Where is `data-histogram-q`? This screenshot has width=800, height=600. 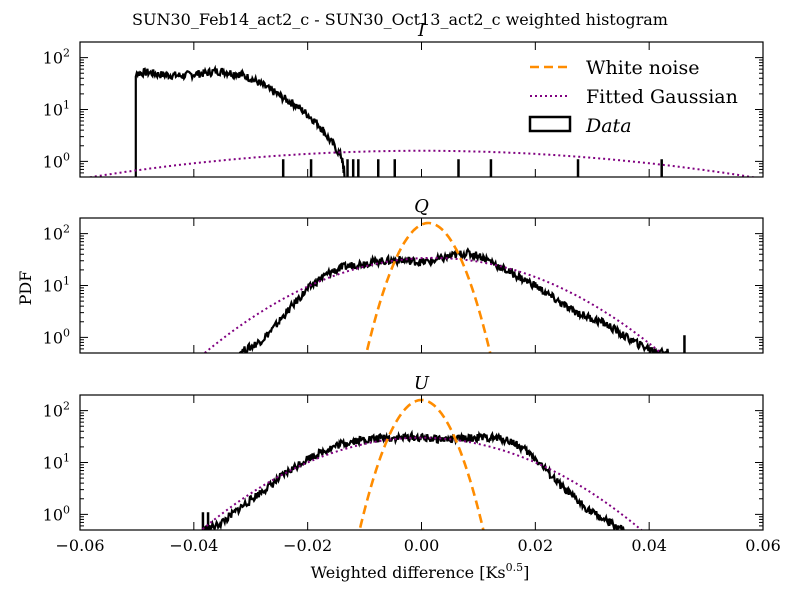
data-histogram-q is located at coordinates (454, 300).